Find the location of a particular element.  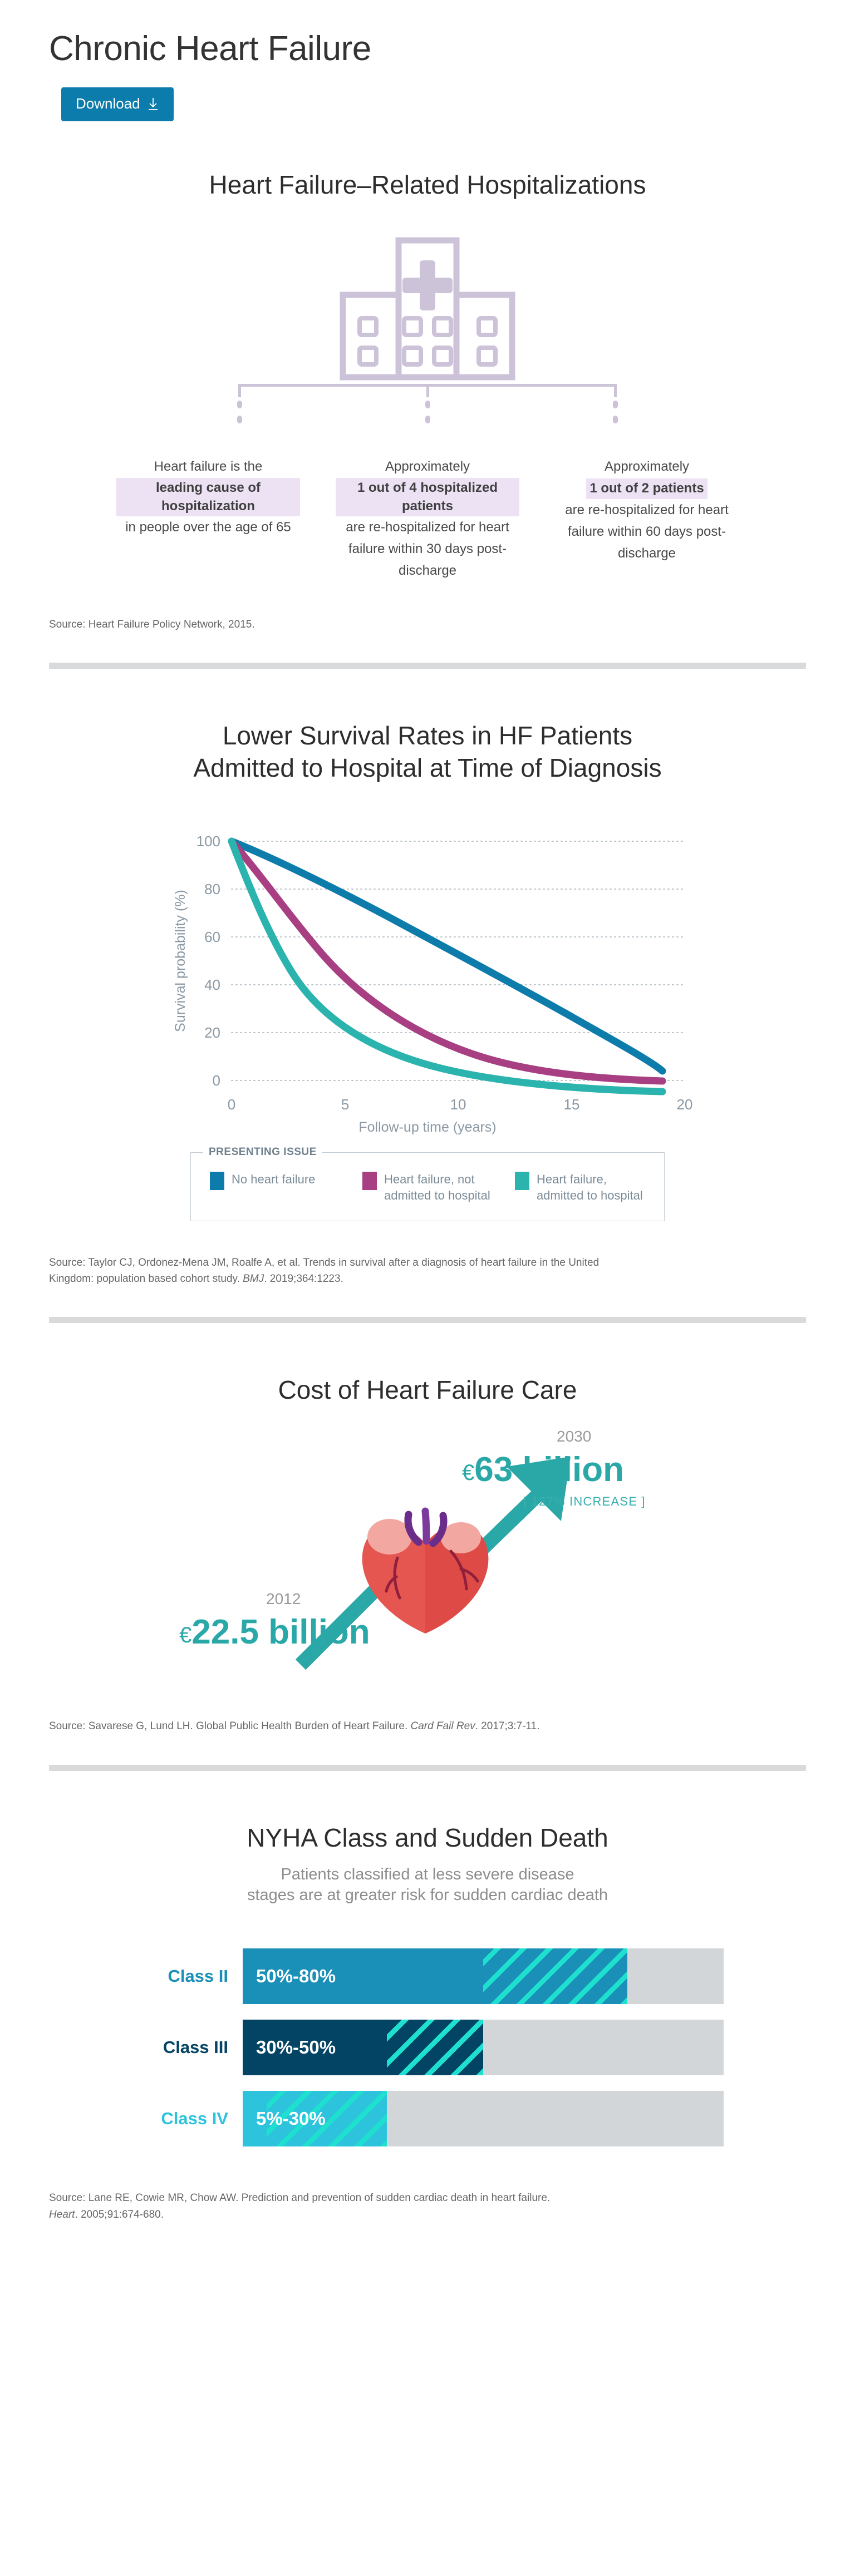

nyha-fill-class-2: 50%-80% is located at coordinates (435, 1976).